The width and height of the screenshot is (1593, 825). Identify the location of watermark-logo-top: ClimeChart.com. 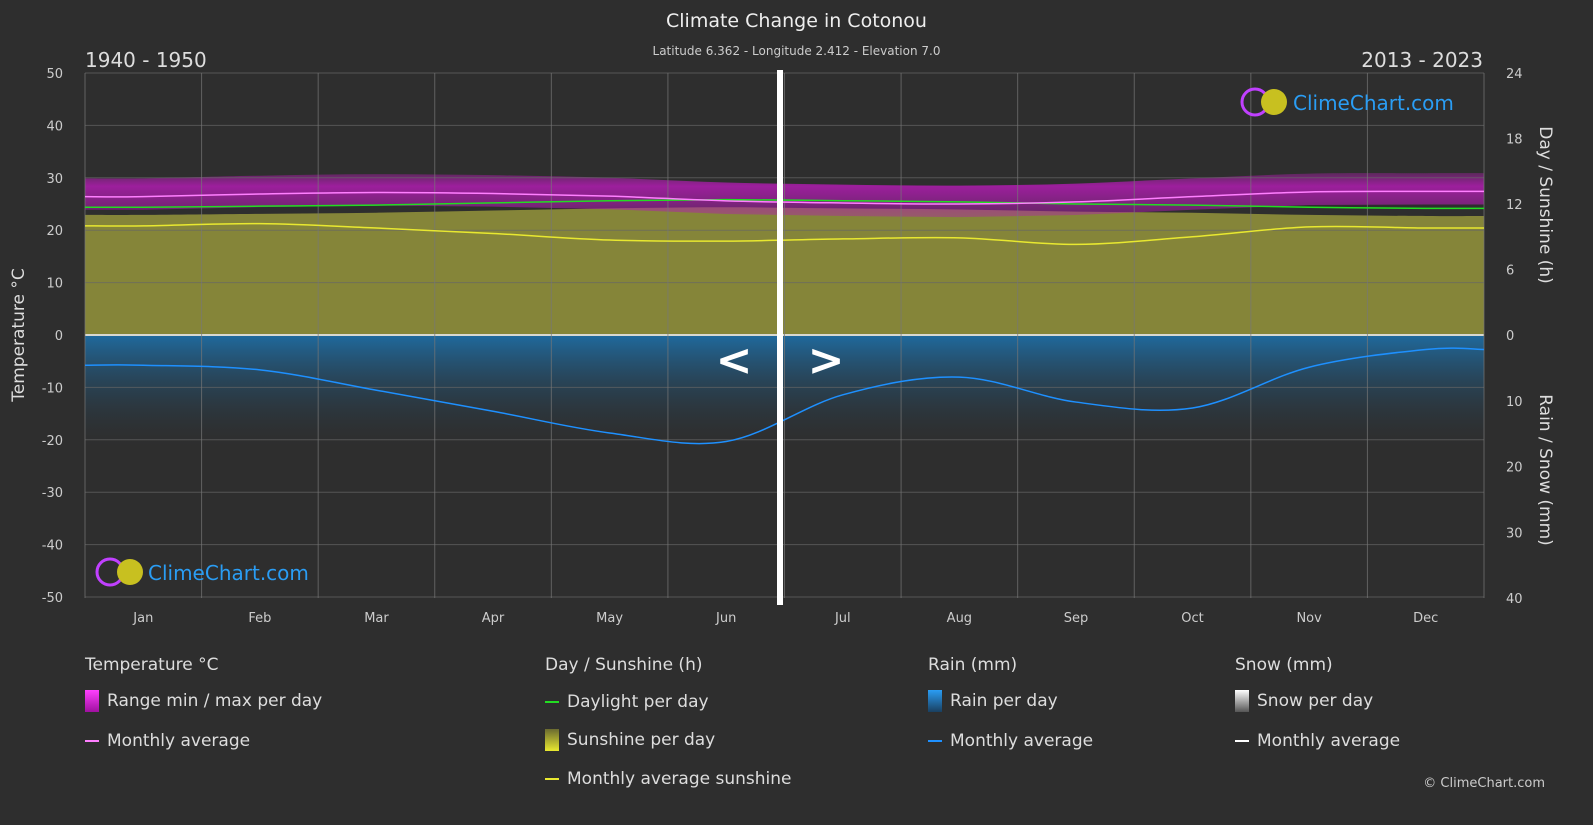
(1347, 102).